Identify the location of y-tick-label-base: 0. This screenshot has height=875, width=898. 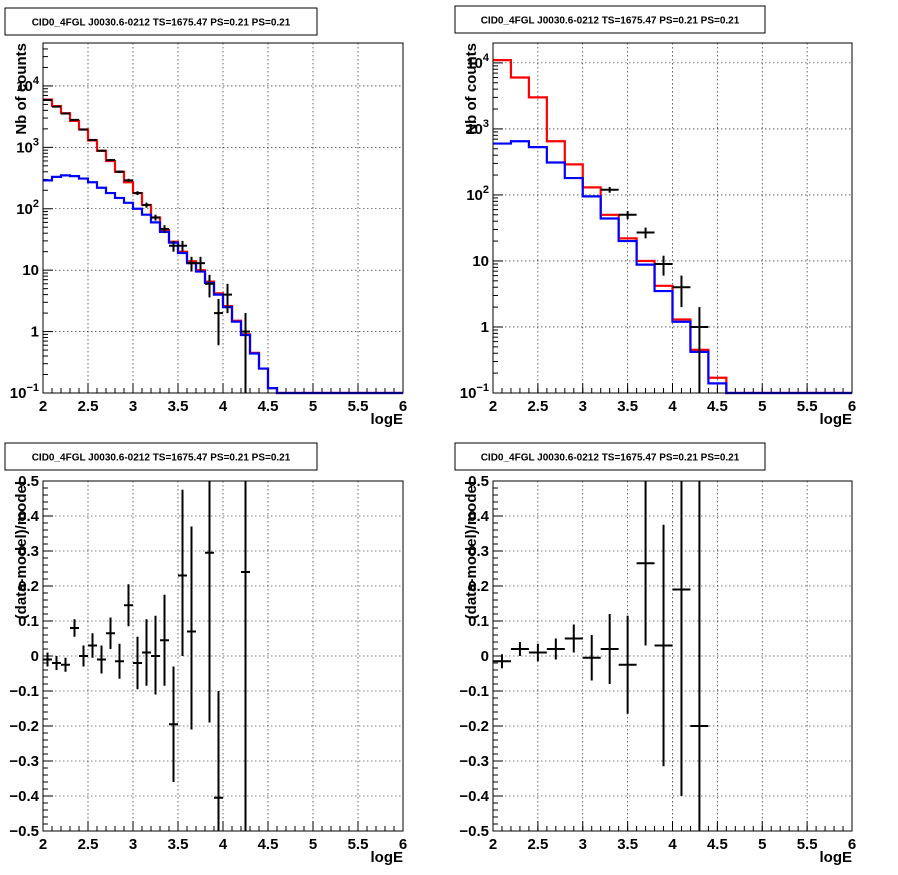
(485, 656).